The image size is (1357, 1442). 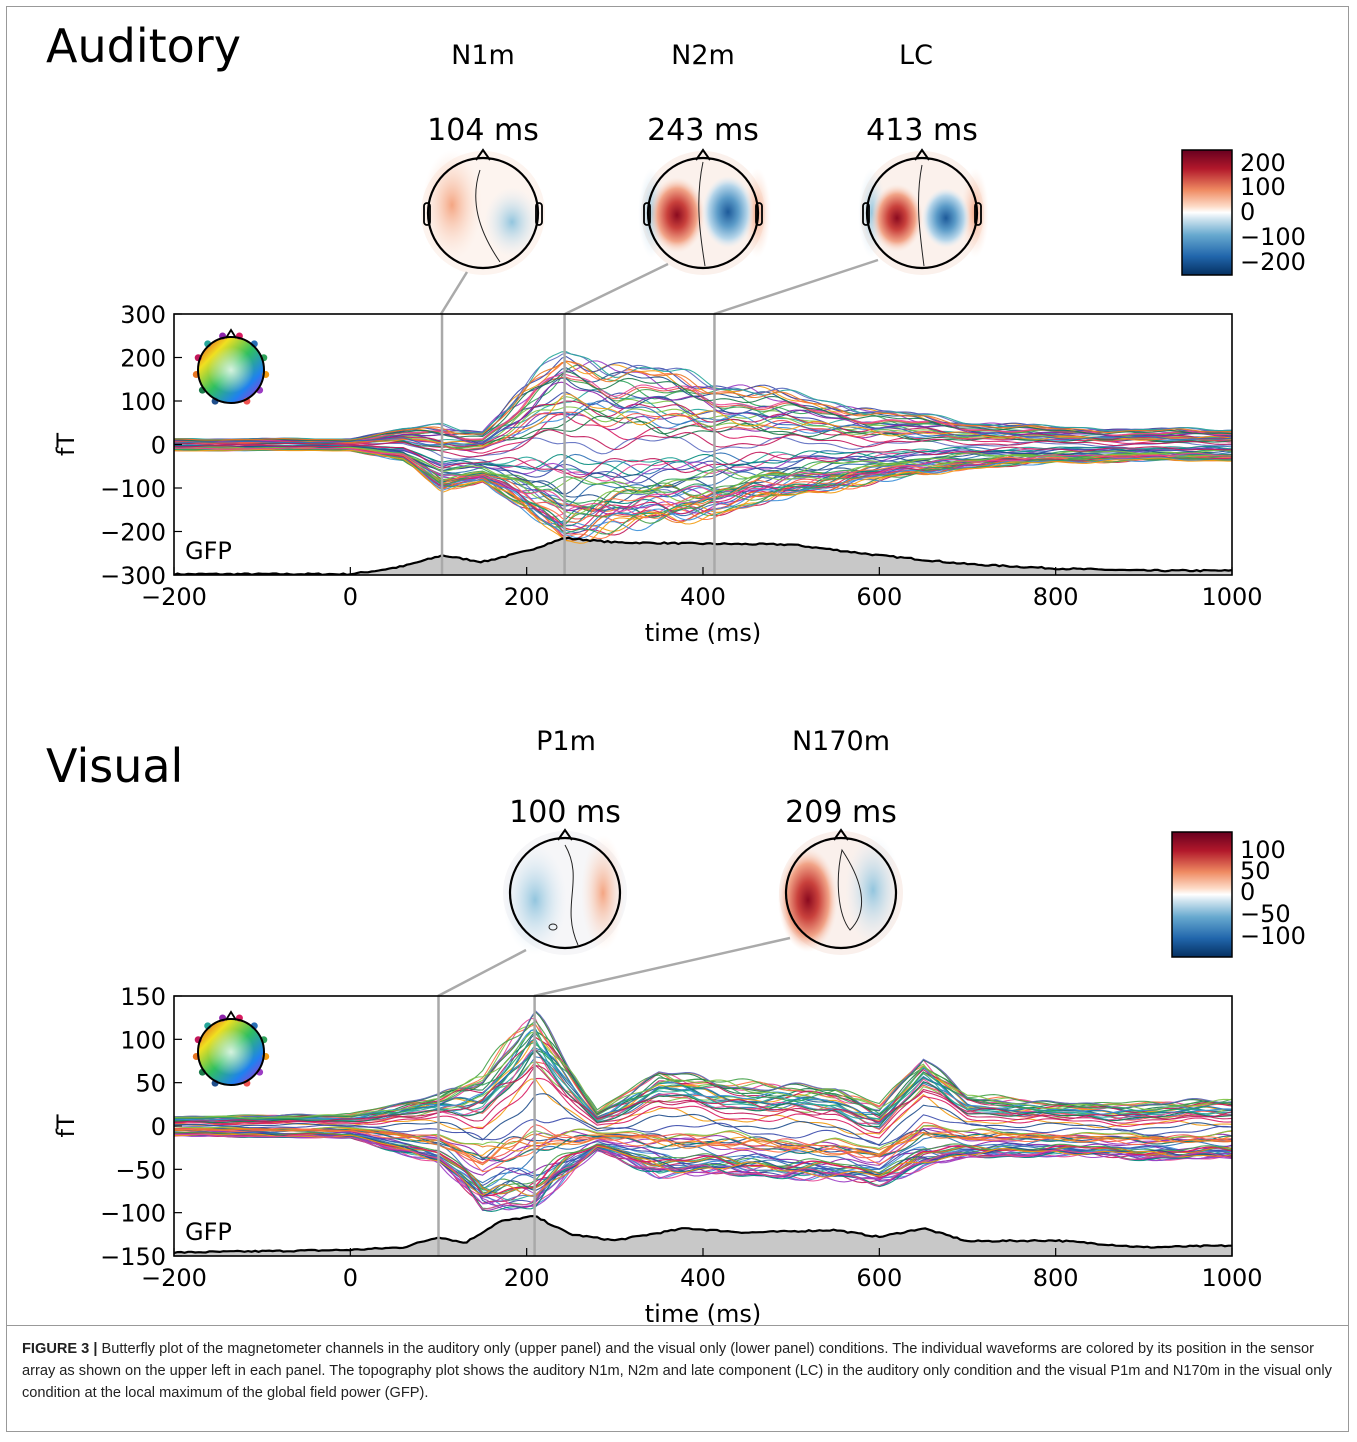 What do you see at coordinates (66, 1125) in the screenshot?
I see `y-axis-label: fT` at bounding box center [66, 1125].